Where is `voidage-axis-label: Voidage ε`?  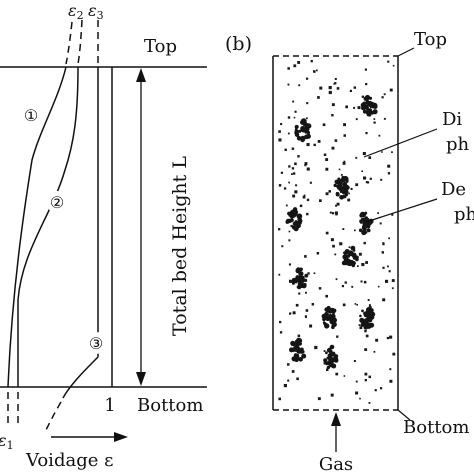 voidage-axis-label: Voidage ε is located at coordinates (69, 460).